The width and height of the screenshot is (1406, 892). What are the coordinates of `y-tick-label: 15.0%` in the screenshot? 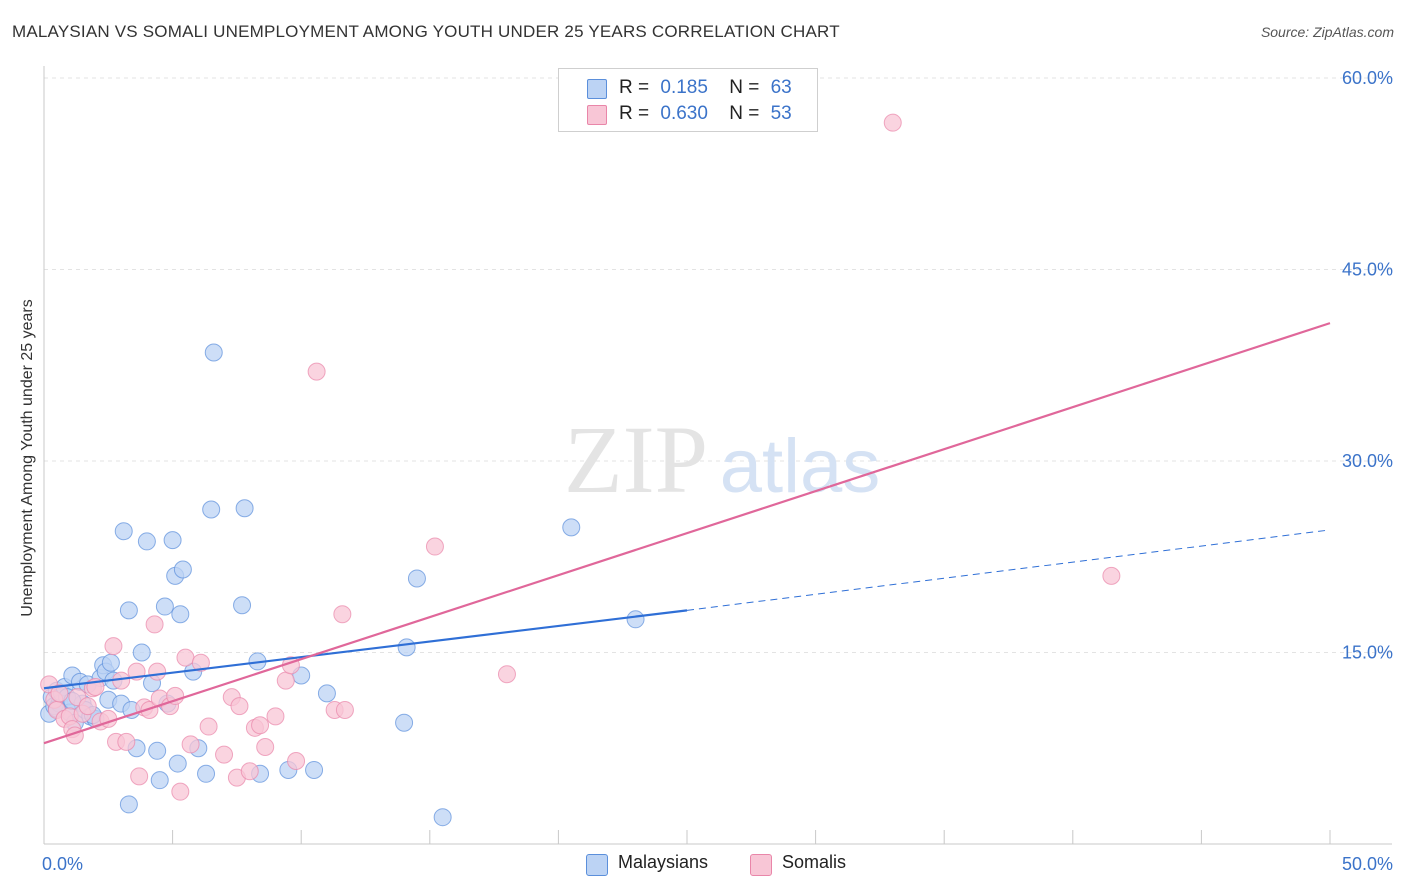 It's located at (1367, 653).